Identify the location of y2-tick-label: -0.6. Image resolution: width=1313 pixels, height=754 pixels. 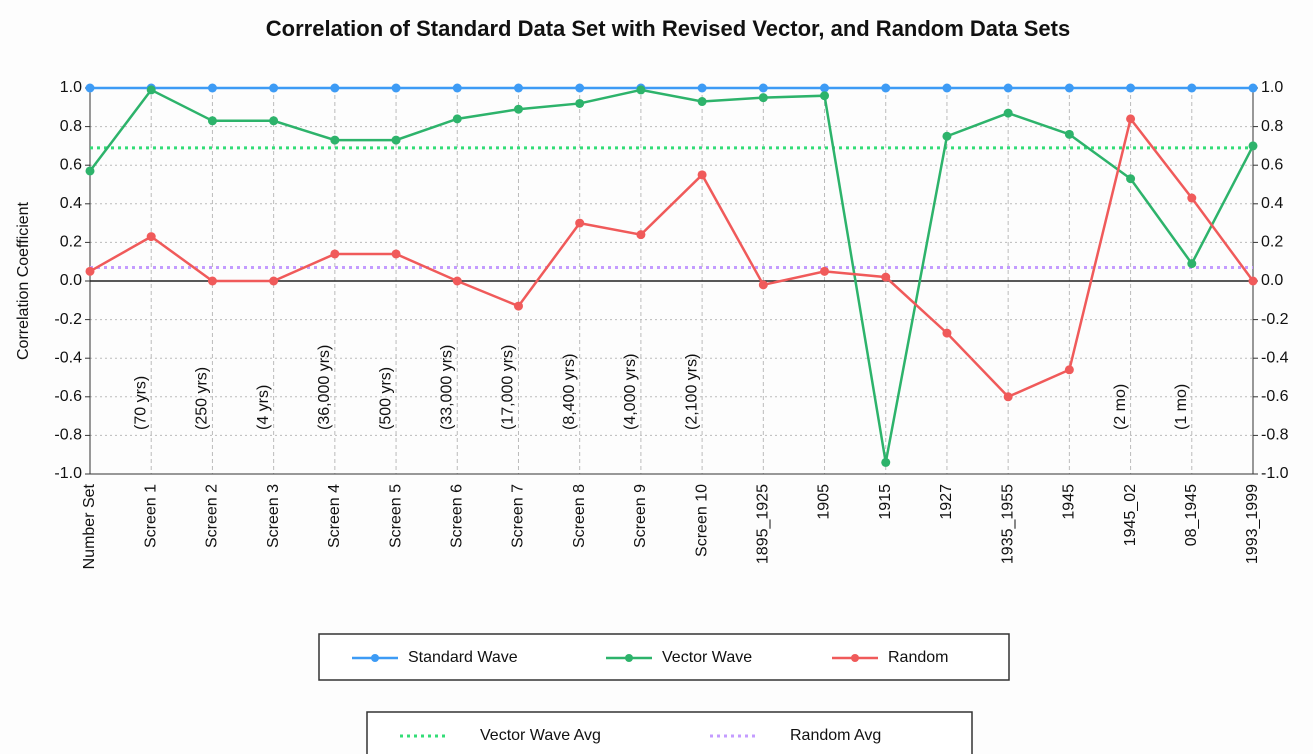
(1275, 396).